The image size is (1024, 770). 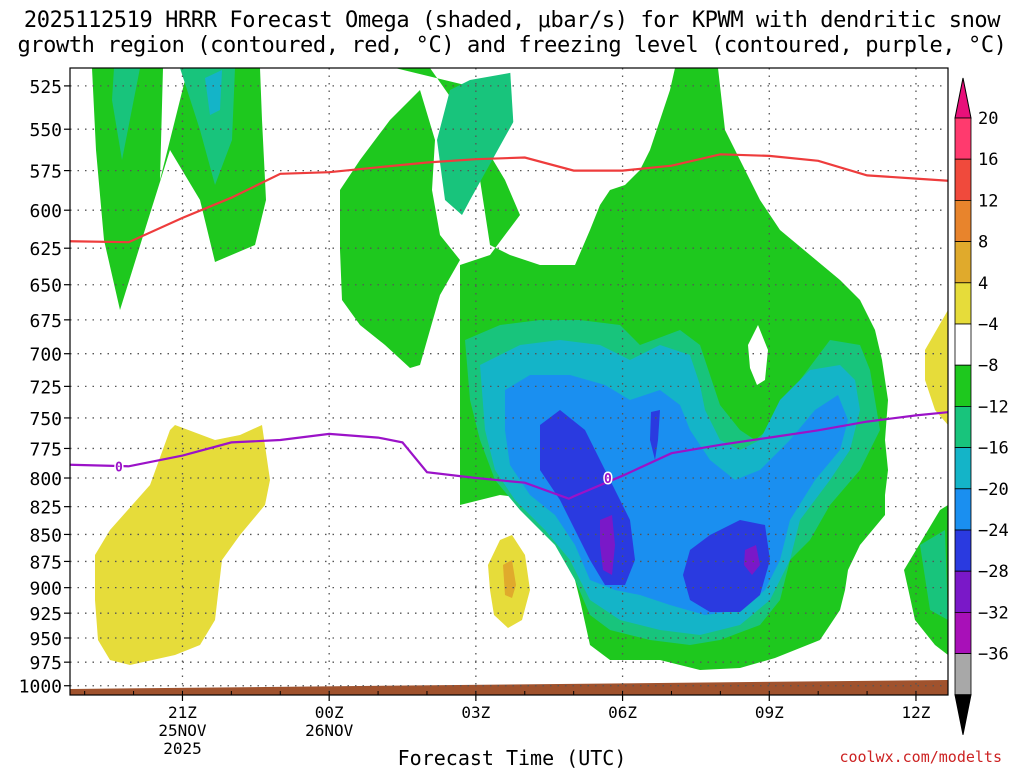 What do you see at coordinates (45, 449) in the screenshot?
I see `y-tick-label: 775` at bounding box center [45, 449].